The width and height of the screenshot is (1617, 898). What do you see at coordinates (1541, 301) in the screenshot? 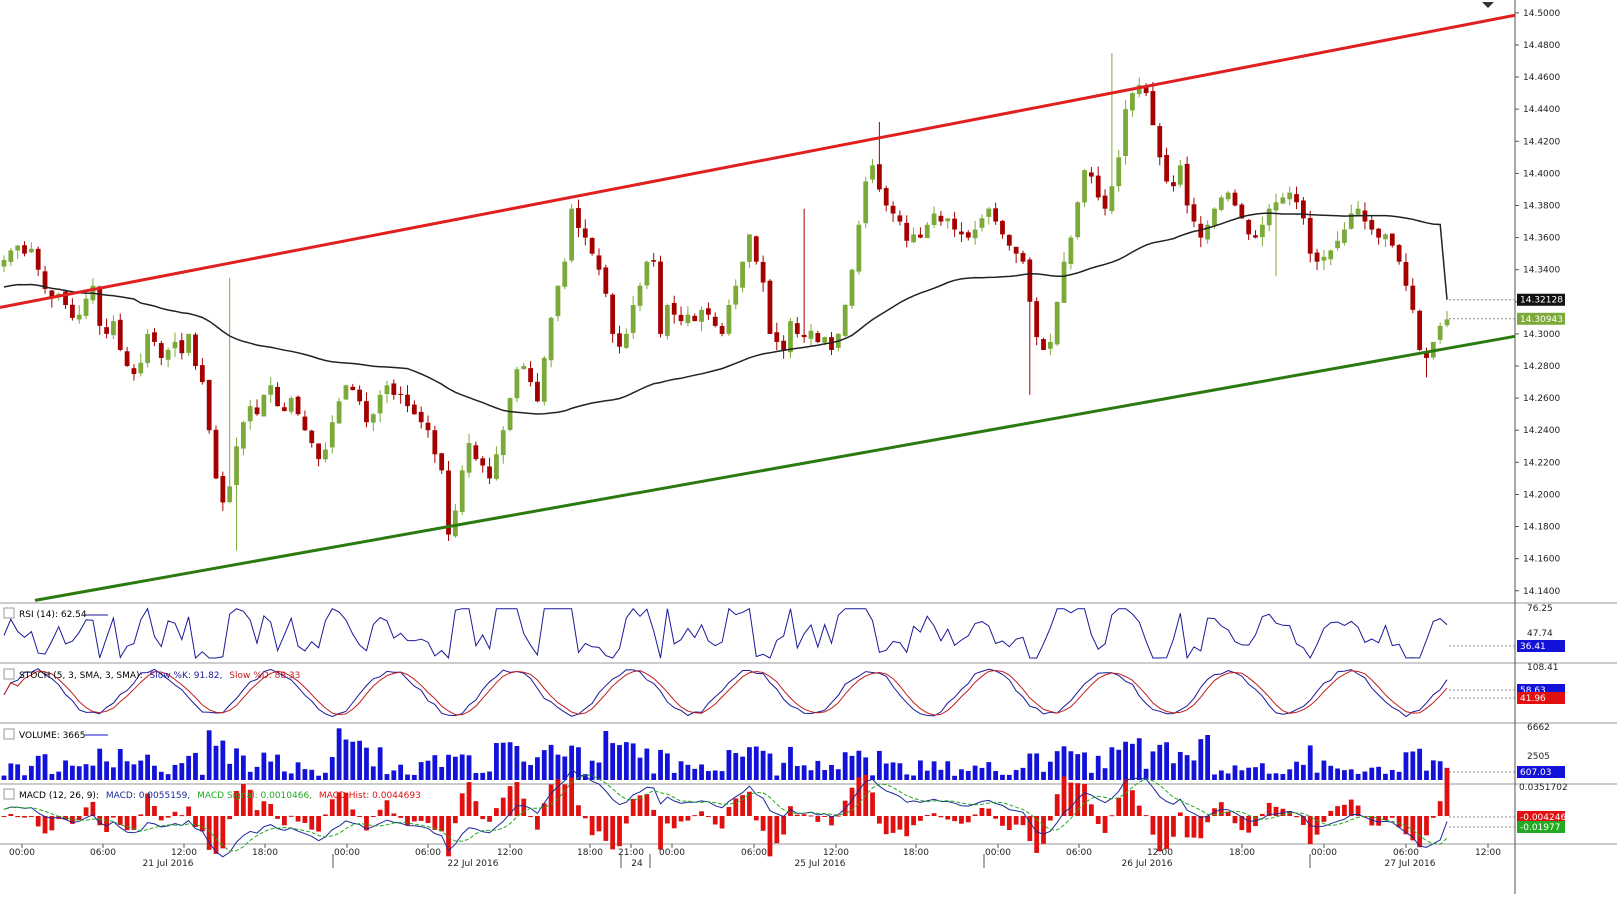
I see `ma-value-tag: 14.32128` at bounding box center [1541, 301].